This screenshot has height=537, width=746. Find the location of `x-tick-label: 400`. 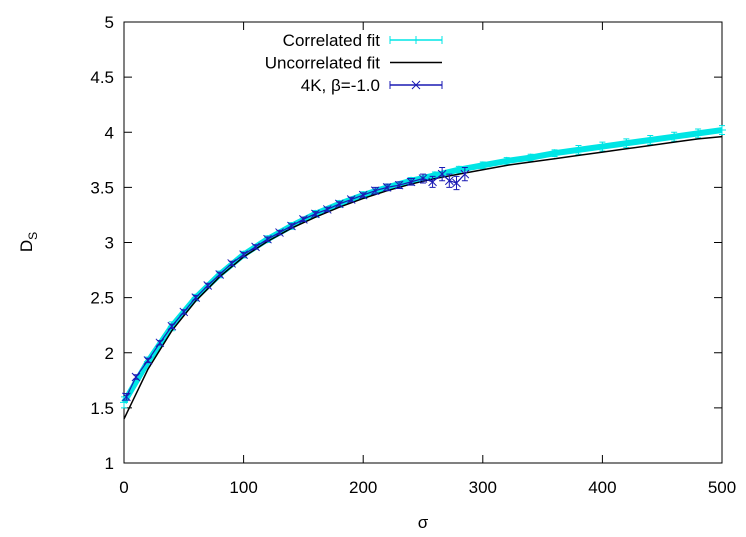

x-tick-label: 400 is located at coordinates (602, 487).